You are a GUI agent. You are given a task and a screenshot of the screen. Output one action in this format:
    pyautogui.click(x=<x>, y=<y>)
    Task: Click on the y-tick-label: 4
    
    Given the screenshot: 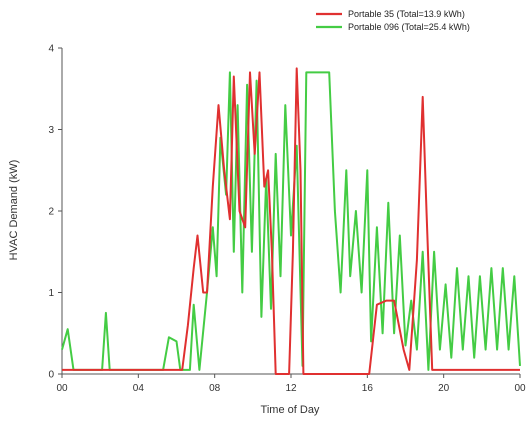 What is the action you would take?
    pyautogui.click(x=51, y=49)
    